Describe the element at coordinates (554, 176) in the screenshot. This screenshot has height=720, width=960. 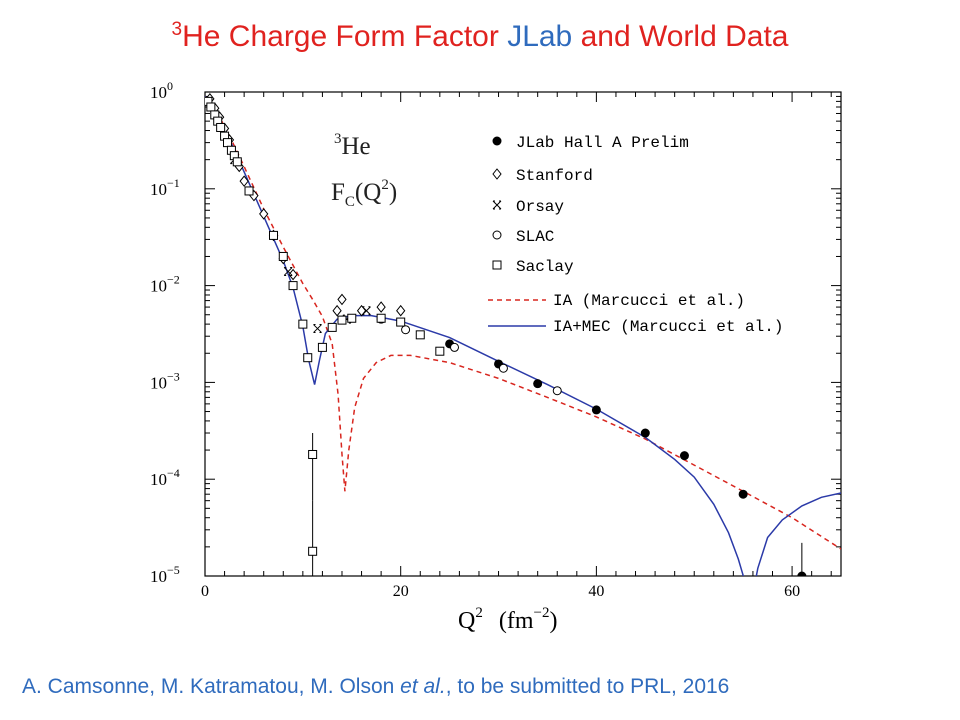
I see `legend-label-stanford: Stanford` at that location.